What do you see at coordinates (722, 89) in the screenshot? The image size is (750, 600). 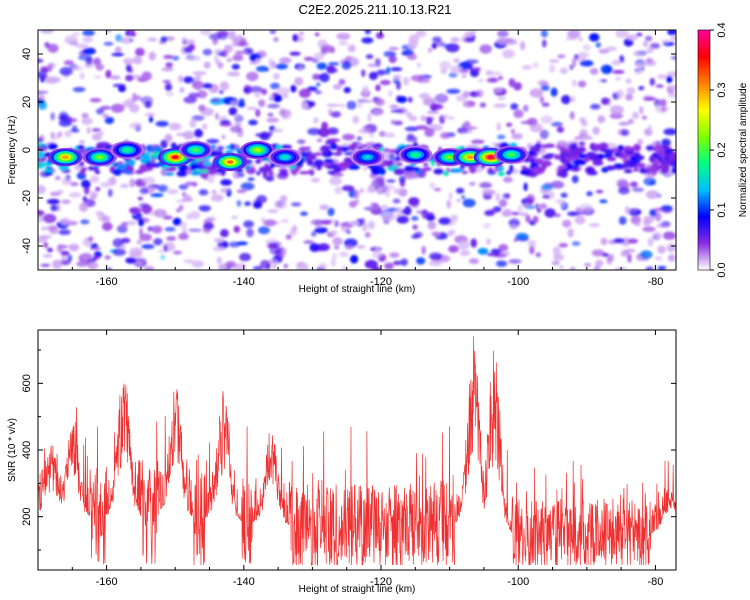 I see `colorbar-tick-label: 0.3` at bounding box center [722, 89].